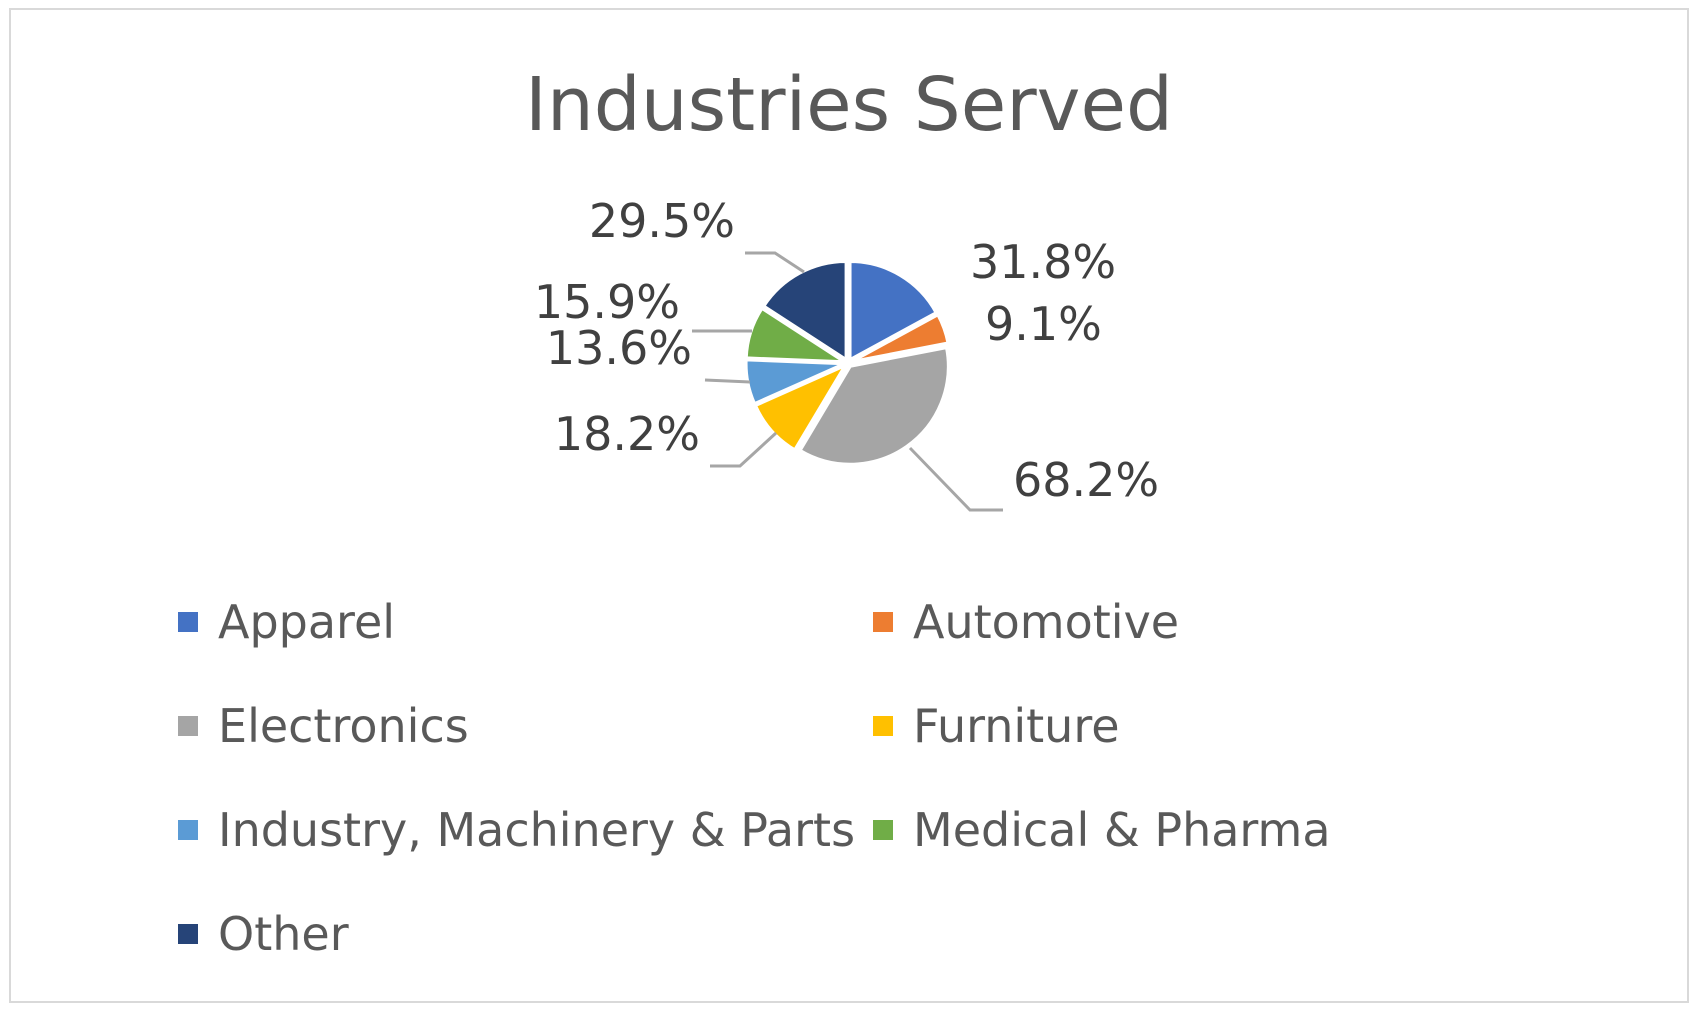  What do you see at coordinates (1122, 830) in the screenshot?
I see `legend-label: Medical & Pharma` at bounding box center [1122, 830].